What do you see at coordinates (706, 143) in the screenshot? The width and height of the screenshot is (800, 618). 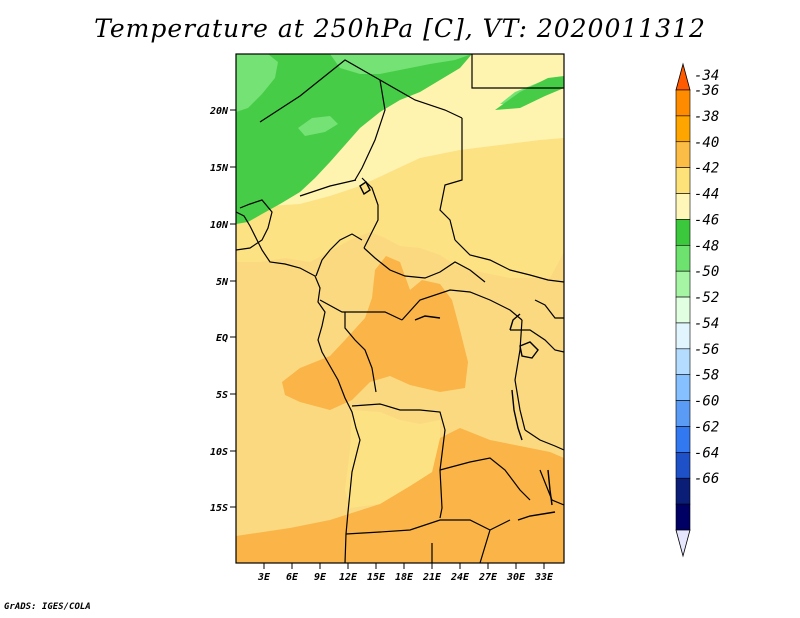 I see `colorbar-label: -40` at bounding box center [706, 143].